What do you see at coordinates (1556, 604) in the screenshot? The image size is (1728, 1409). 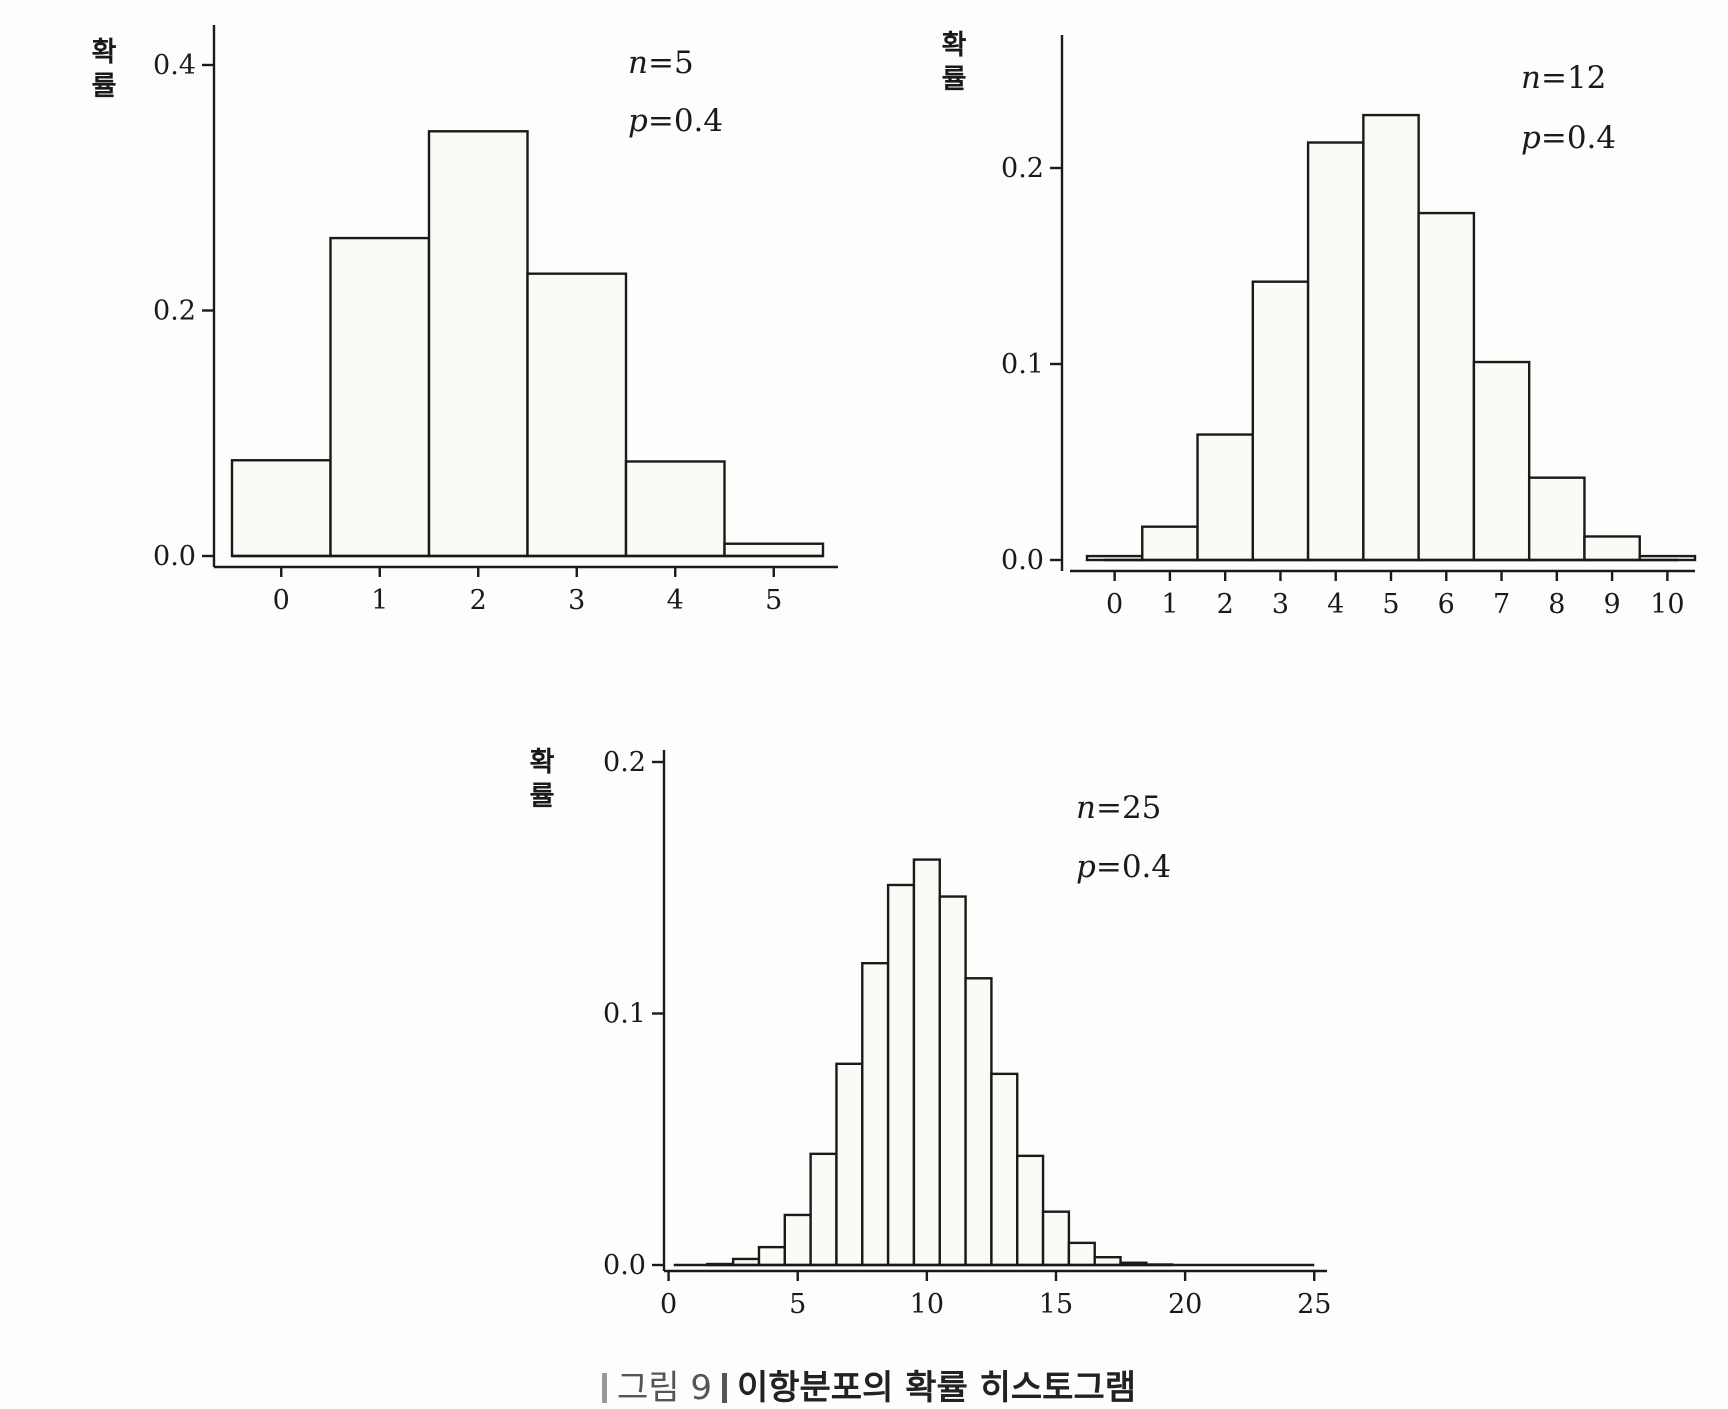 I see `x-tick-label: 8` at bounding box center [1556, 604].